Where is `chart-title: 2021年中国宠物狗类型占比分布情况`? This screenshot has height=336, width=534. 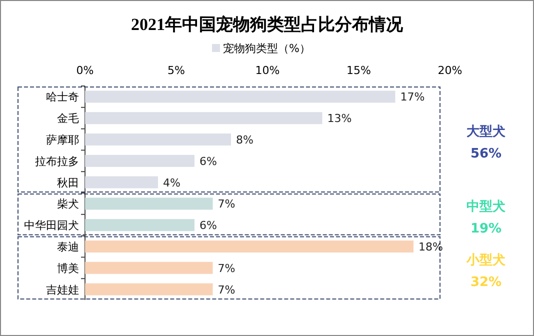
chart-title: 2021年中国宠物狗类型占比分布情况 is located at coordinates (267, 24).